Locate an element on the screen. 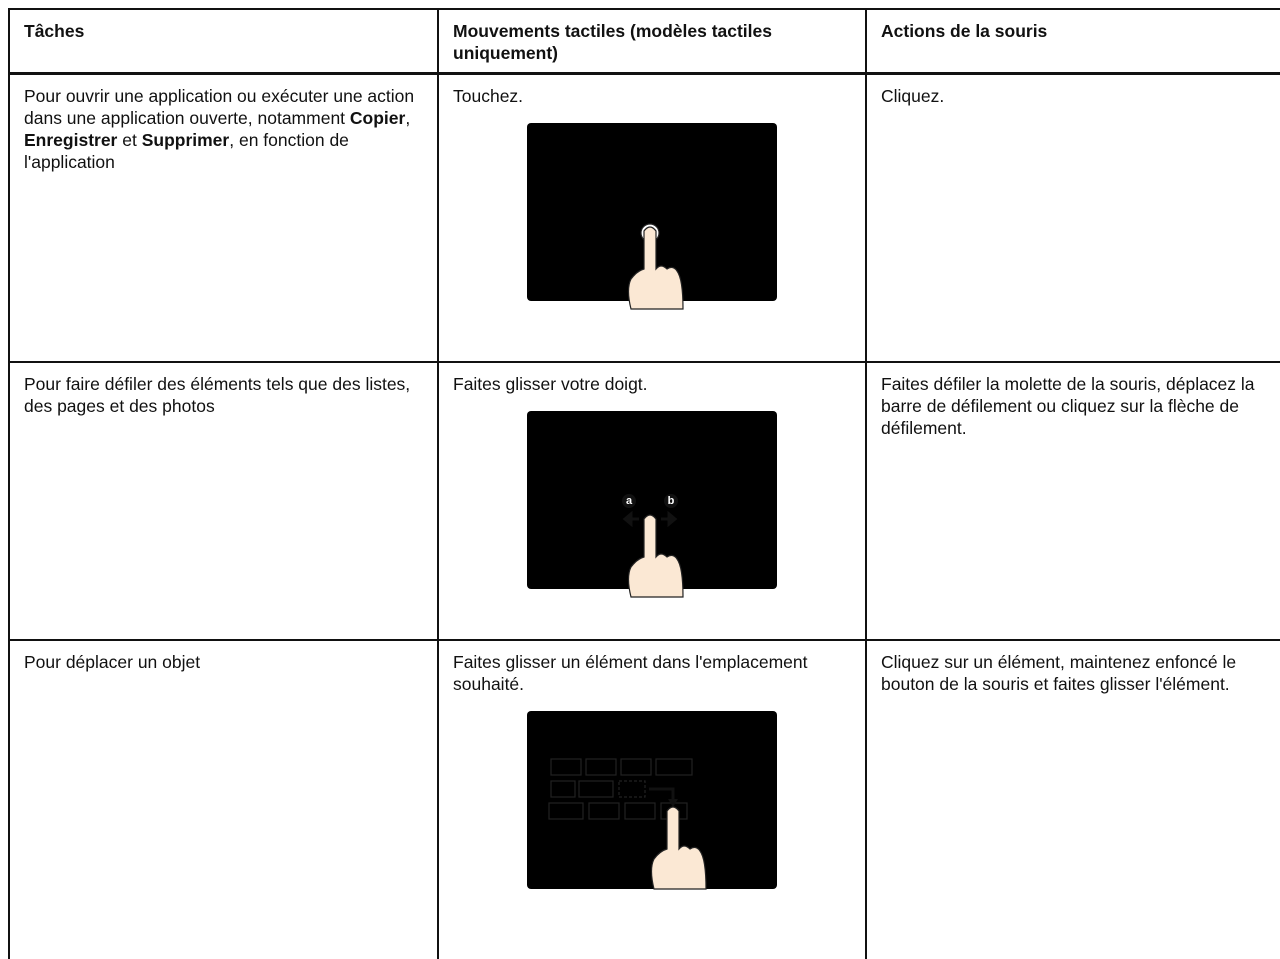 Image resolution: width=1280 pixels, height=959 pixels. cell: Touchez. is located at coordinates (652, 217).